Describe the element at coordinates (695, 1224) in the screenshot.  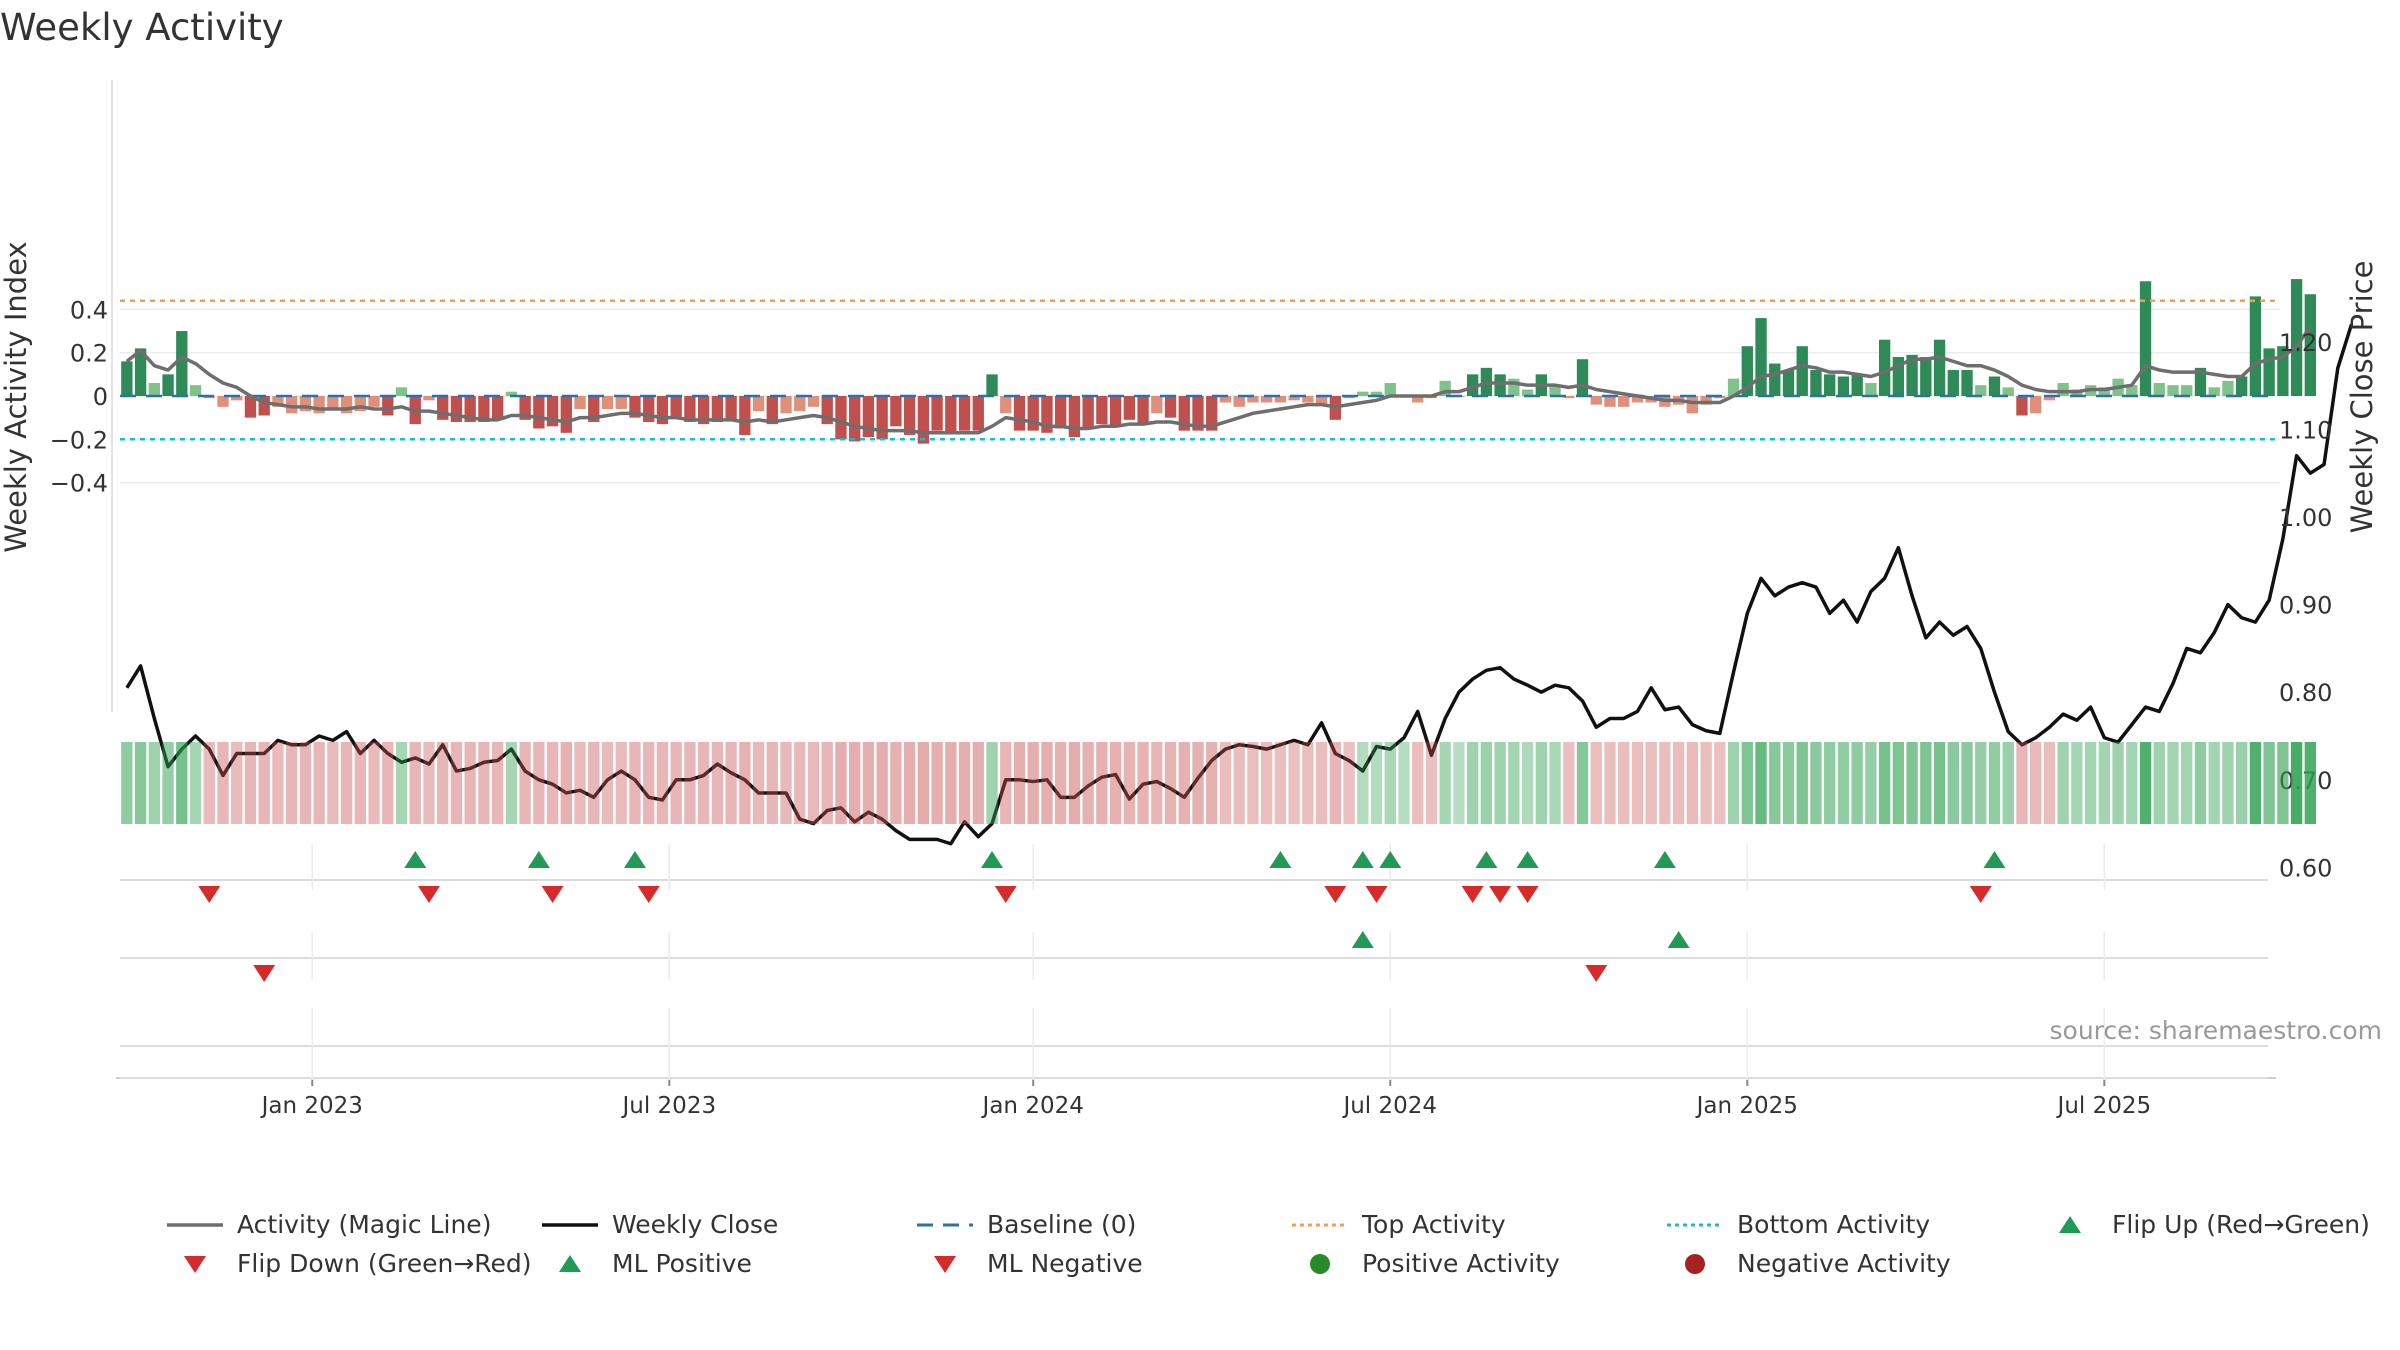
I see `legend-label: Weekly Close` at that location.